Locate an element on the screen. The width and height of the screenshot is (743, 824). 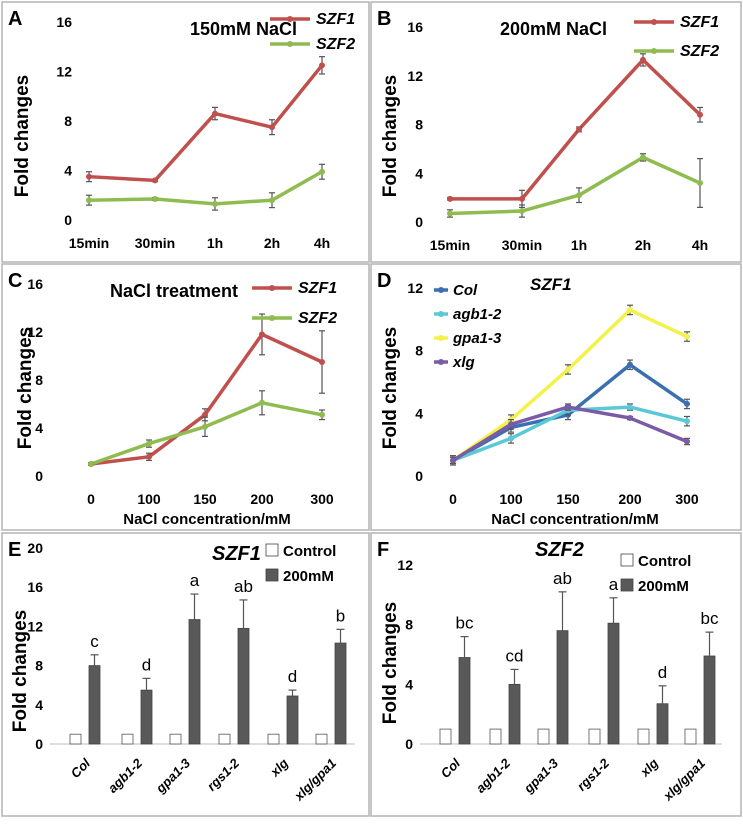
legend-label: gpa1-3 is located at coordinates (477, 338).